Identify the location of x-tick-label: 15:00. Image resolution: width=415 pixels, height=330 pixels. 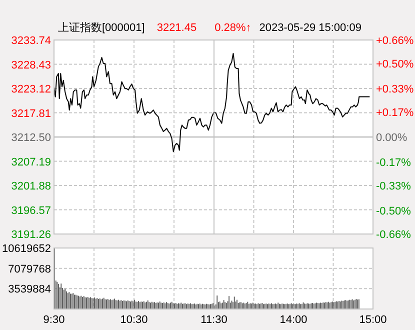
(373, 320).